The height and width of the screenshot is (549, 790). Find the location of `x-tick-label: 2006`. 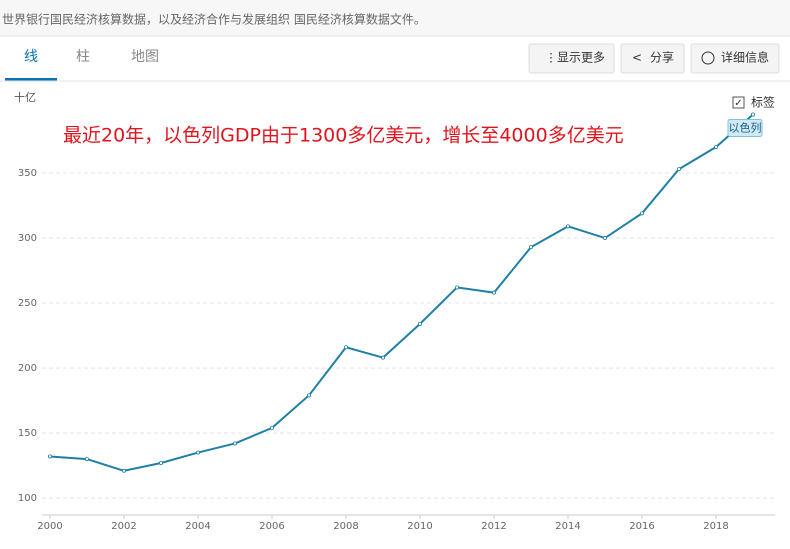

x-tick-label: 2006 is located at coordinates (271, 526).